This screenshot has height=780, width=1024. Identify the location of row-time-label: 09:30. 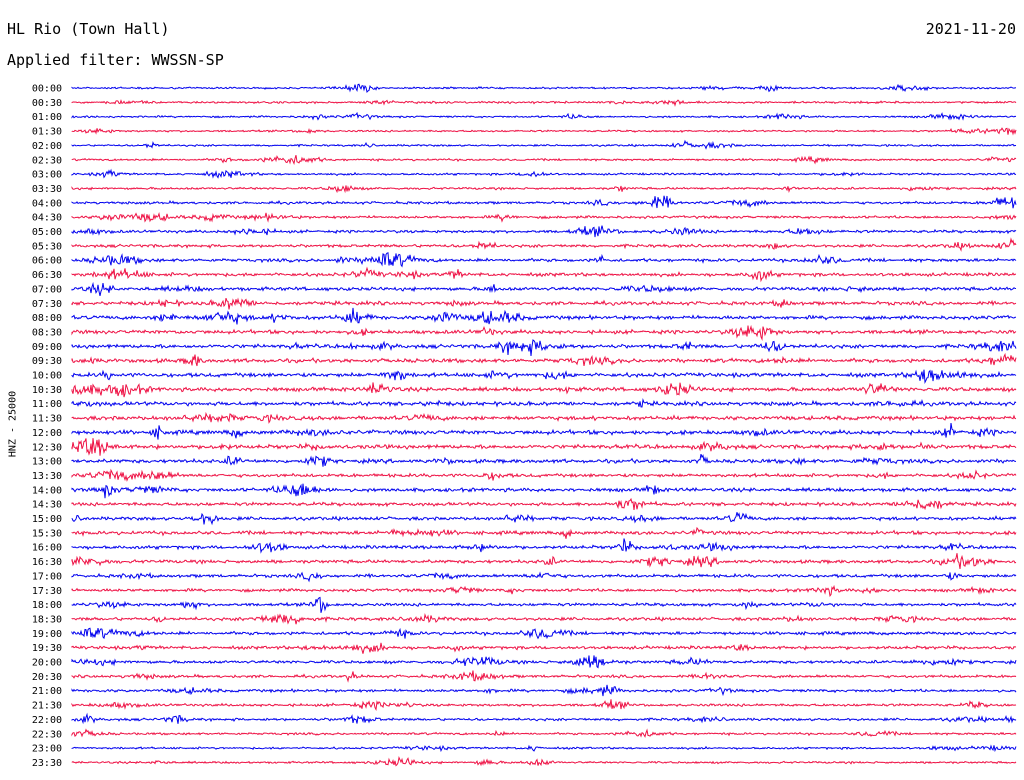
(47, 361).